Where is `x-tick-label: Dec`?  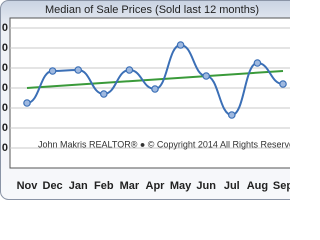
x-tick-label: Dec is located at coordinates (53, 186).